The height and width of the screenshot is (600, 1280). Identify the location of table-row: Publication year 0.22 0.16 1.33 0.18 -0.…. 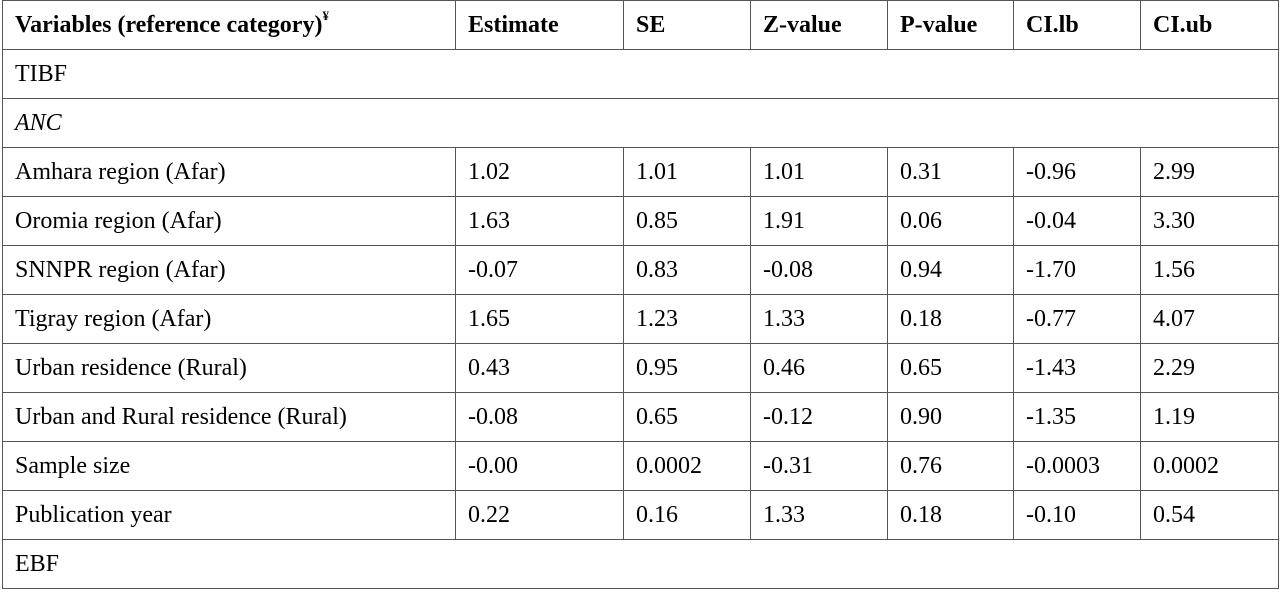
(640, 515).